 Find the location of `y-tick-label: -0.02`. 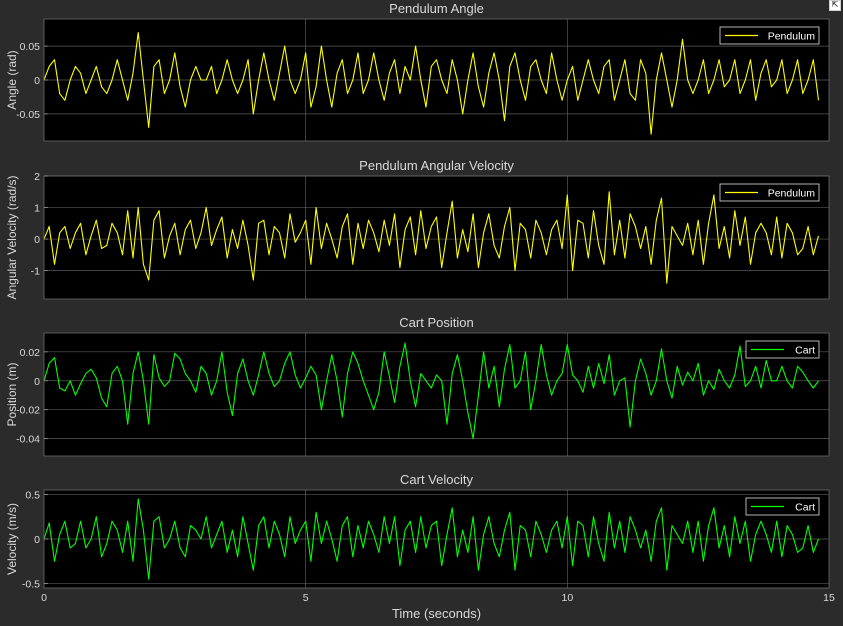

y-tick-label: -0.02 is located at coordinates (28, 411).